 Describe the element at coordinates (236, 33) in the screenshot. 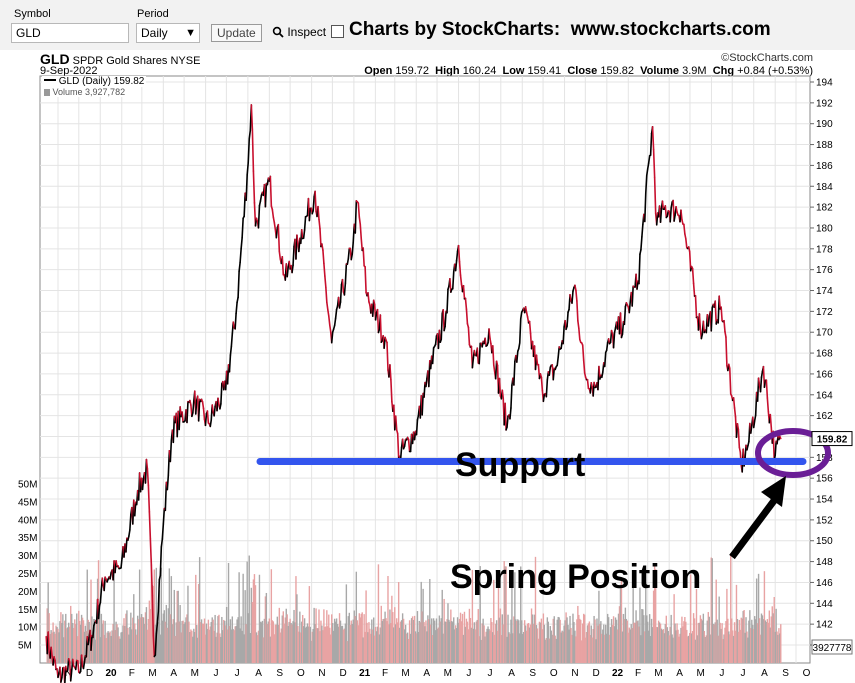

I see `update-button: Update` at that location.